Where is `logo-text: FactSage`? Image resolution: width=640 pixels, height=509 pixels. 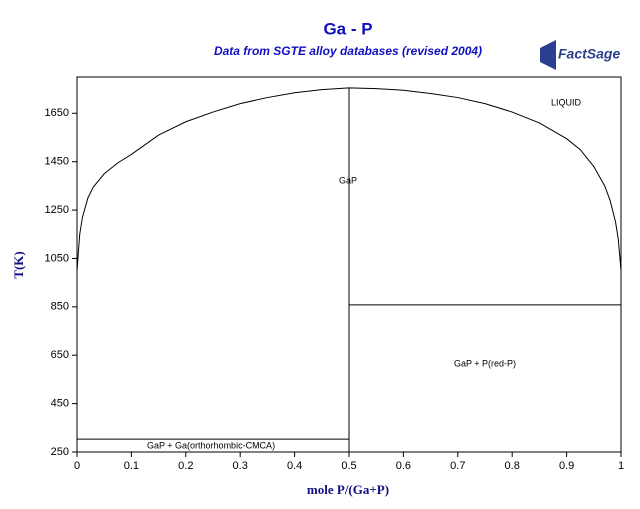
logo-text: FactSage is located at coordinates (589, 54).